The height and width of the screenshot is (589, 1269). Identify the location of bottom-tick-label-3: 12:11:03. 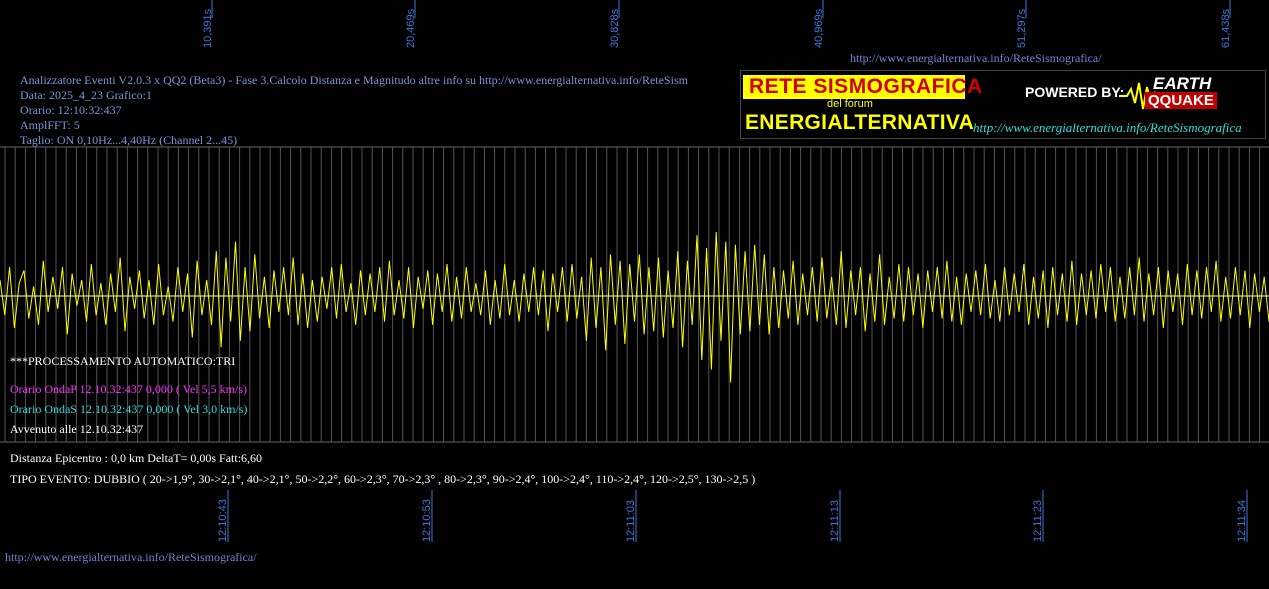
(631, 520).